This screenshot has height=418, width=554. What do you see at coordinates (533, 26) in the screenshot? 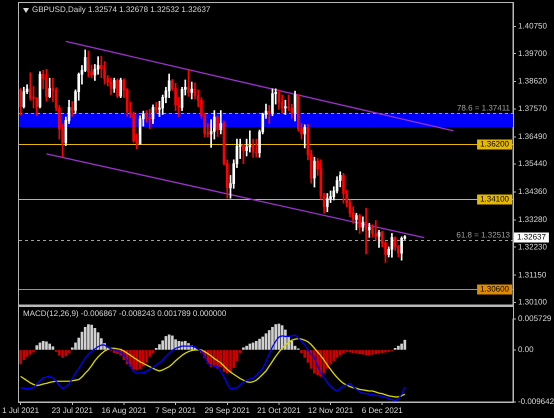
I see `y-tick-label: 1.40750` at bounding box center [533, 26].